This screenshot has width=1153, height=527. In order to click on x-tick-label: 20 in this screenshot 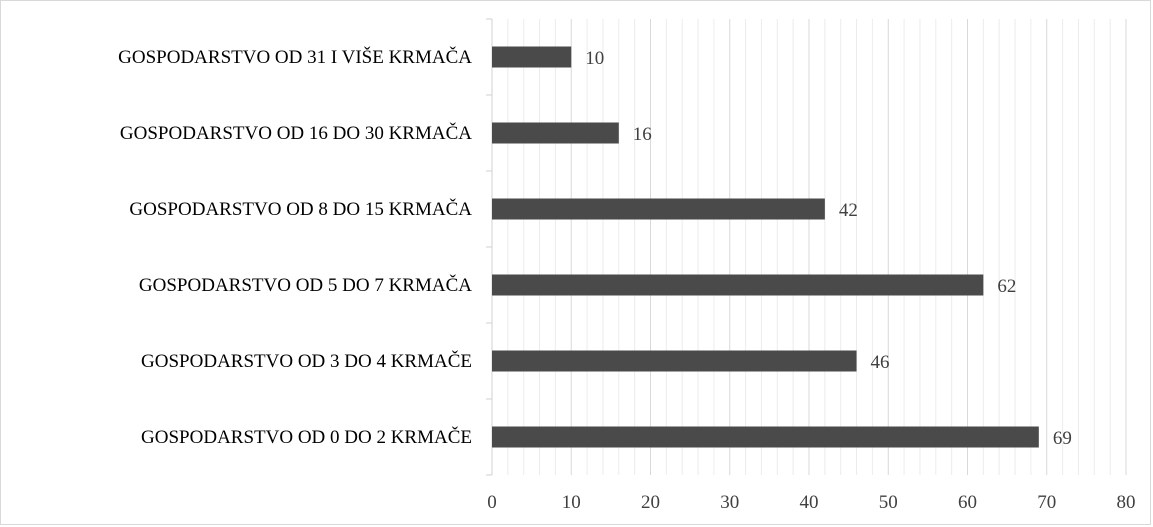, I will do `click(650, 502)`.